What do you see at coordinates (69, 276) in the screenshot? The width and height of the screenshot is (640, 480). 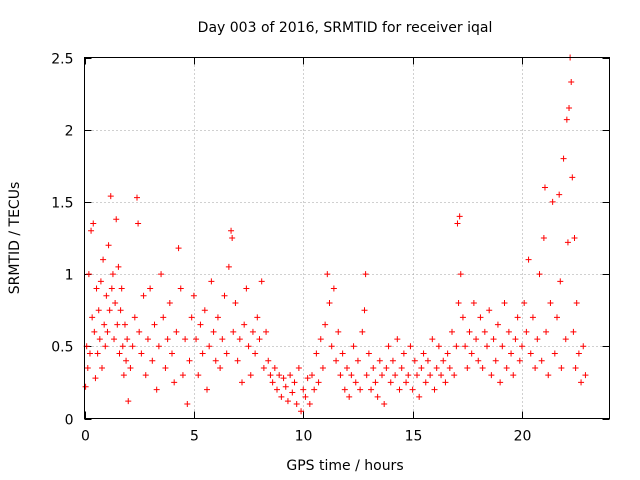 I see `y-tick-label: 1` at bounding box center [69, 276].